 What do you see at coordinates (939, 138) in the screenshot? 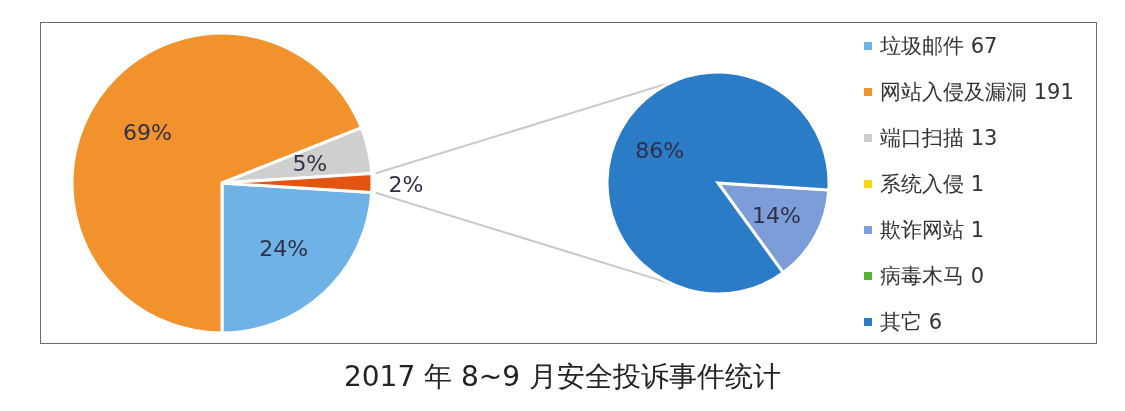
I see `legend-label: 端口扫描 13` at bounding box center [939, 138].